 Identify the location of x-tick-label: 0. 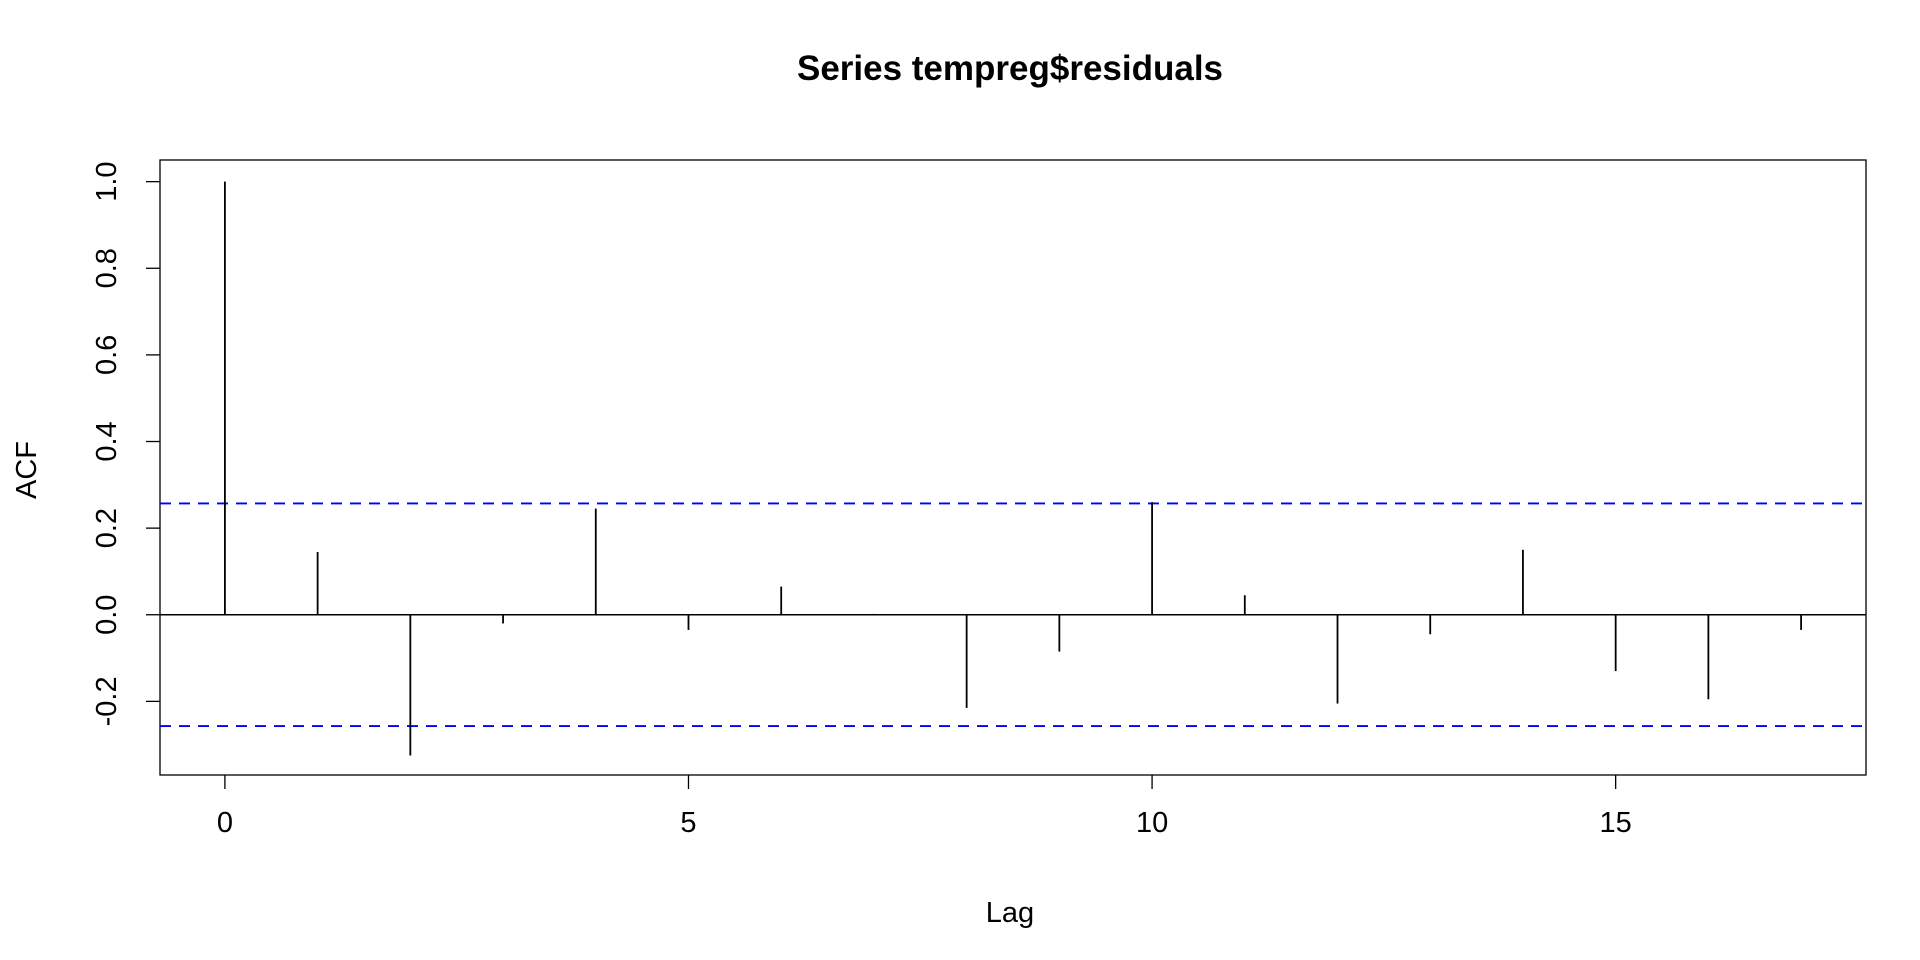
(225, 823).